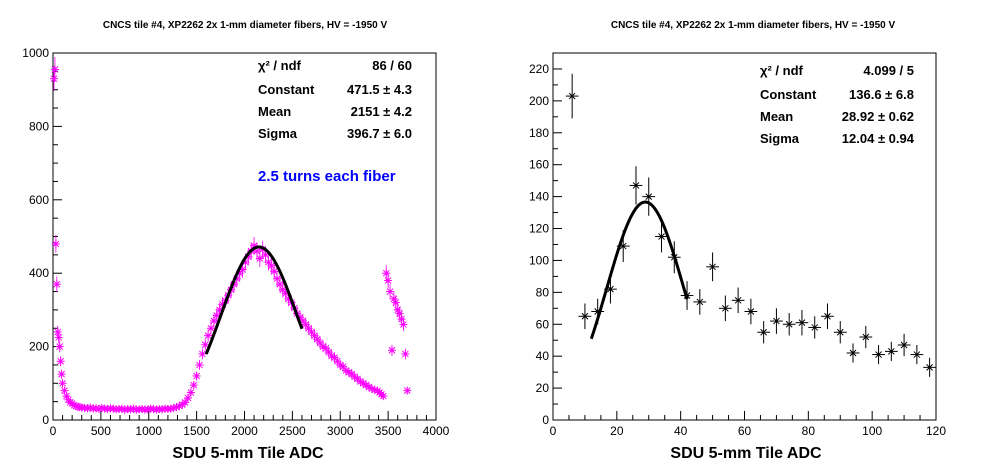 The height and width of the screenshot is (472, 996). I want to click on y-tick-label: 20, so click(543, 388).